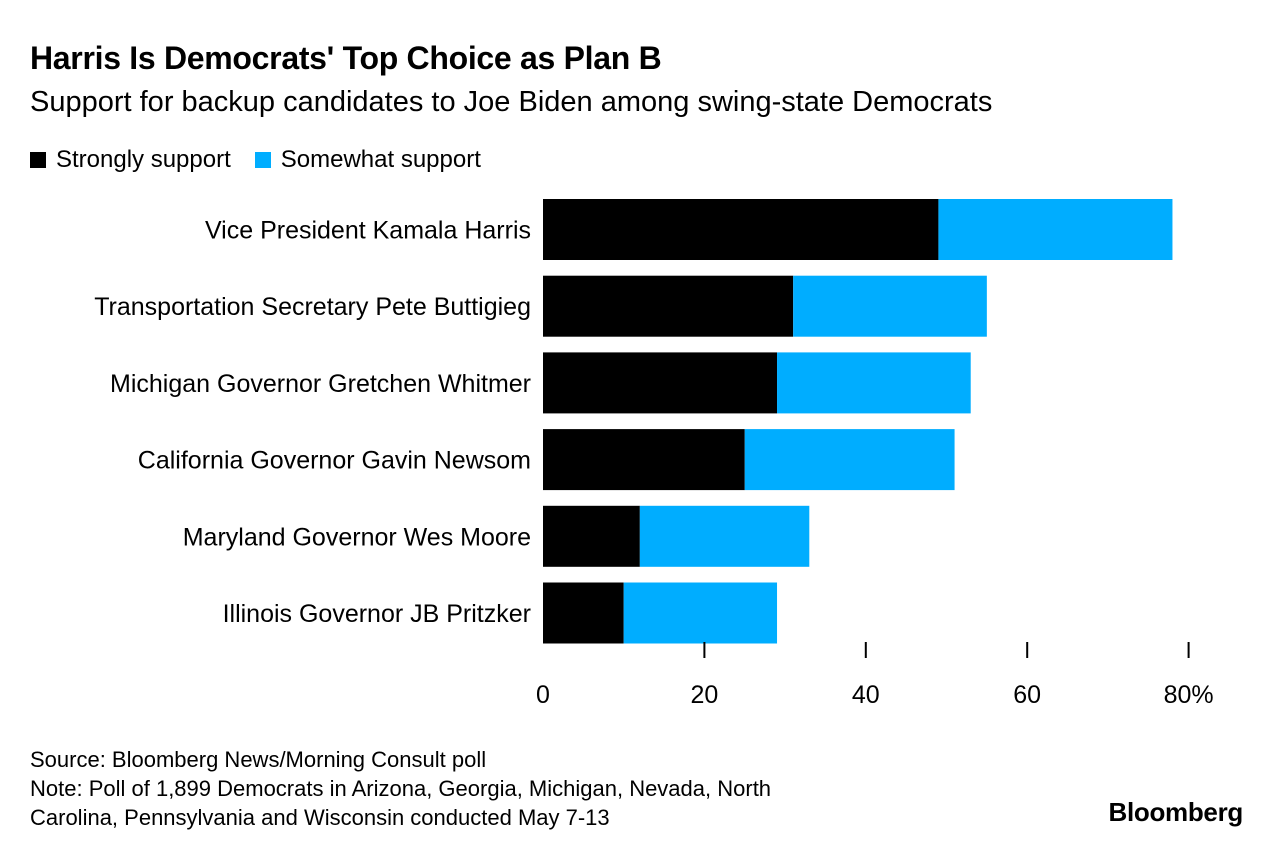  I want to click on bloomberg-logo: Bloomberg, so click(1175, 812).